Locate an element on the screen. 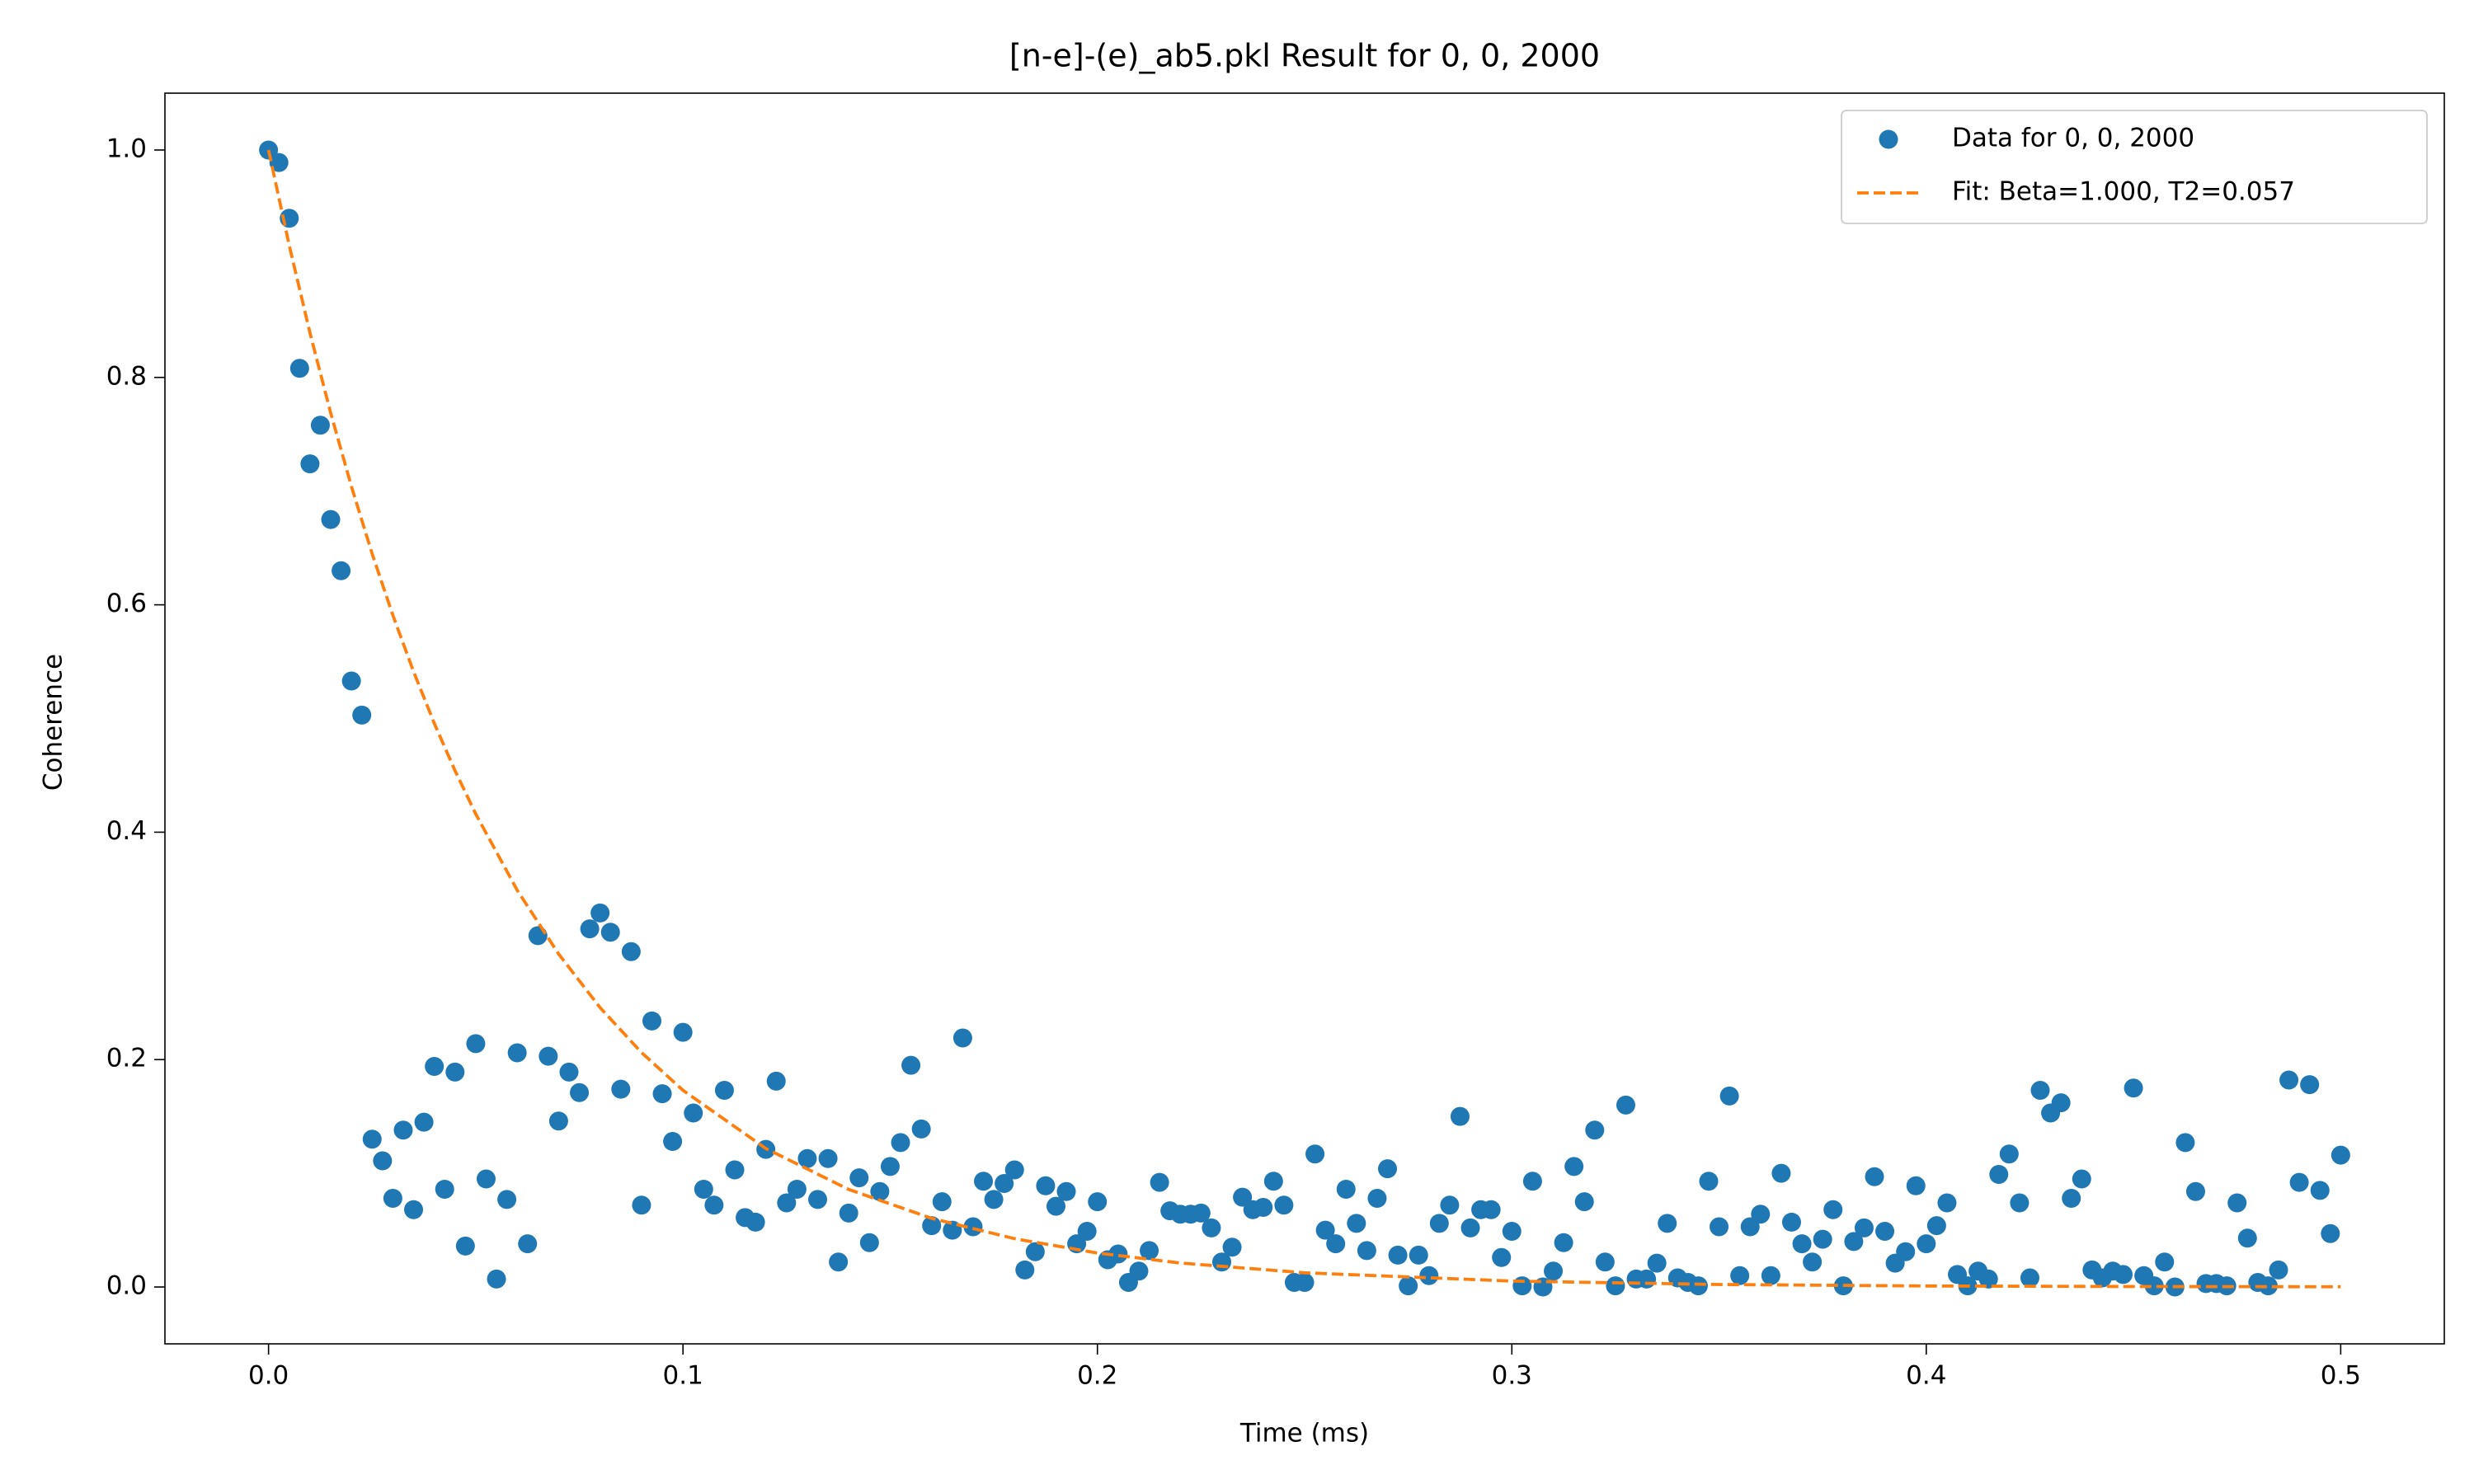 This screenshot has width=2474, height=1484. y-tick-label: 0.8 is located at coordinates (126, 376).